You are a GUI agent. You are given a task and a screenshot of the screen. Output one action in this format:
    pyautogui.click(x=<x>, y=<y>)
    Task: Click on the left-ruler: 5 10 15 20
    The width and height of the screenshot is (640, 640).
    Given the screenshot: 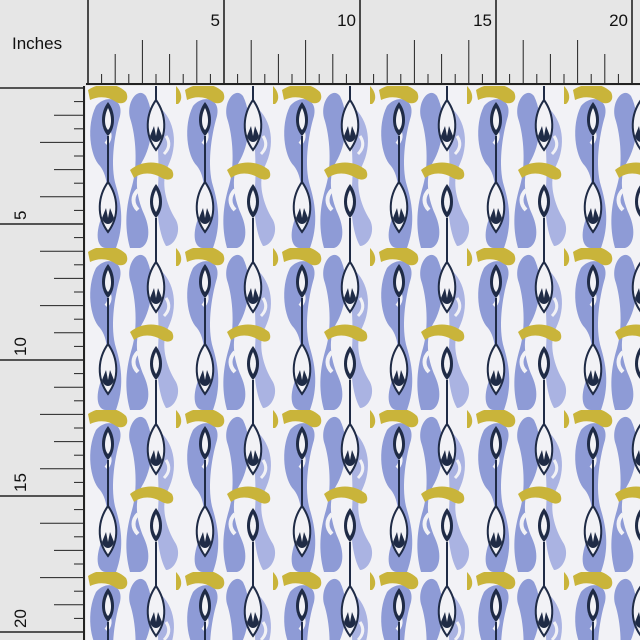 What is the action you would take?
    pyautogui.click(x=43, y=363)
    